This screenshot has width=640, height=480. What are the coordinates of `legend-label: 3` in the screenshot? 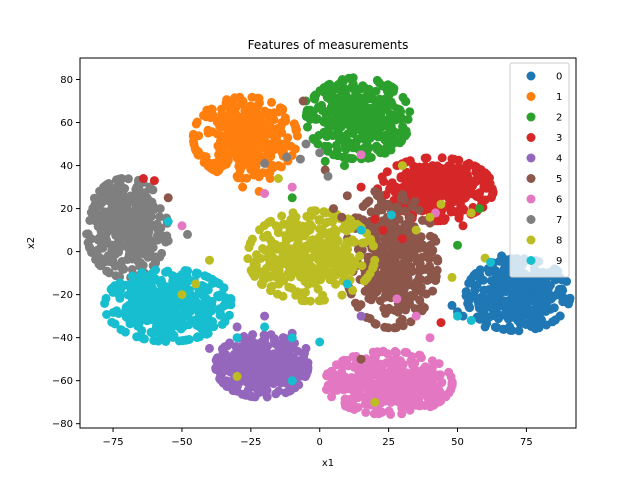 It's located at (559, 138).